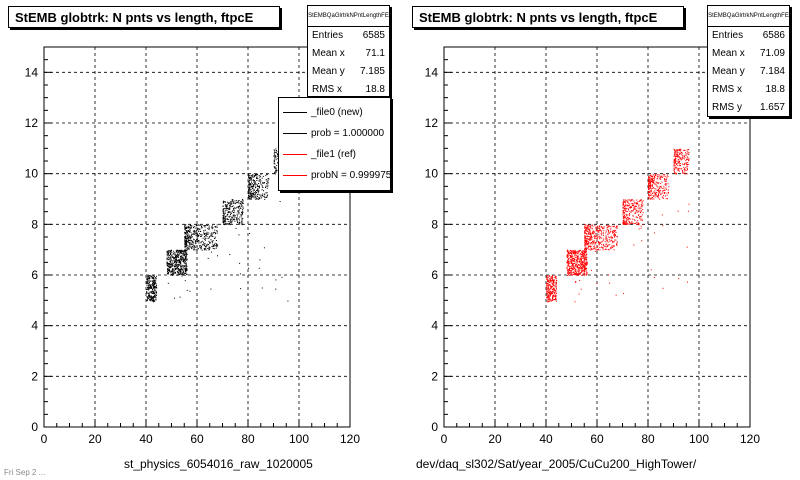 This screenshot has height=480, width=800. Describe the element at coordinates (334, 175) in the screenshot. I see `legend-entry: probN = 0.999975` at that location.